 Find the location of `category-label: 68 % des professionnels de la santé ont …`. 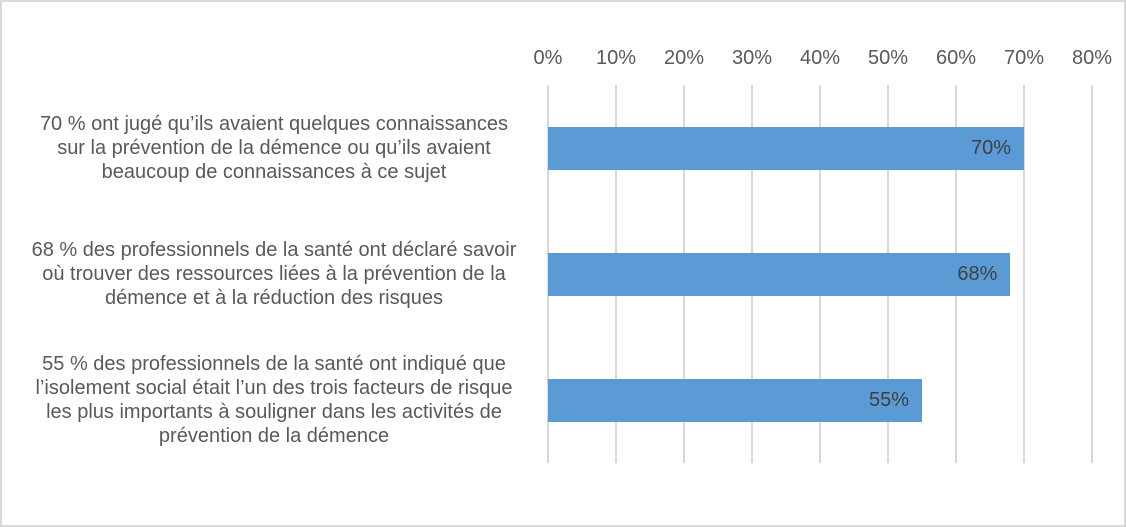

category-label: 68 % des professionnels de la santé ont … is located at coordinates (274, 274).